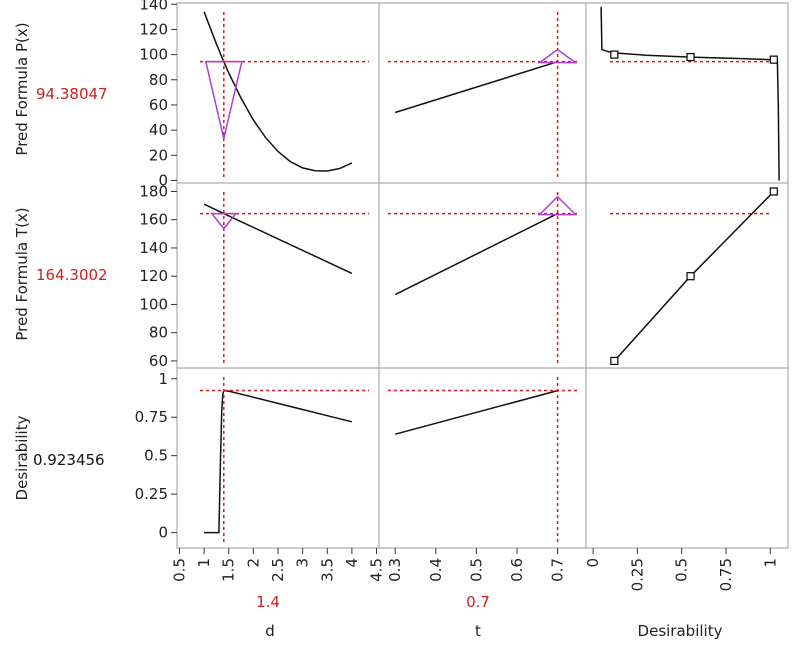 This screenshot has height=647, width=800. I want to click on adjuster-handles, so click(391, 139).